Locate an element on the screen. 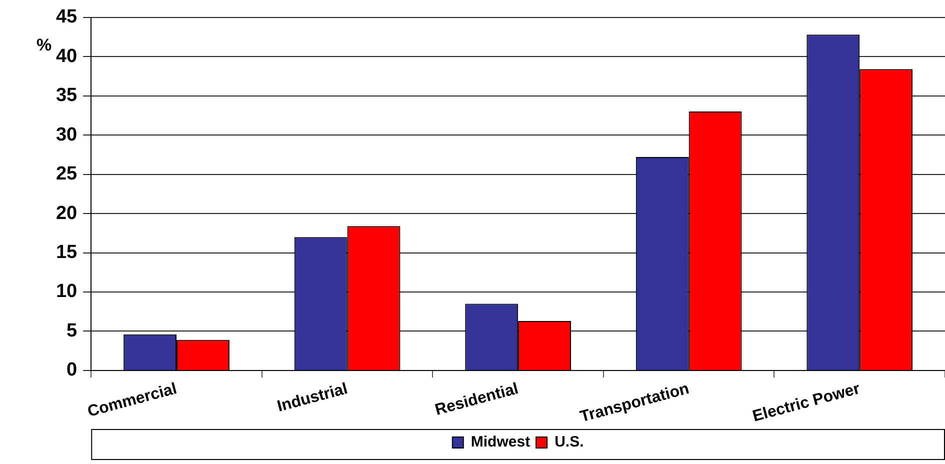 The height and width of the screenshot is (464, 945). y-tick-label: 35 is located at coordinates (67, 95).